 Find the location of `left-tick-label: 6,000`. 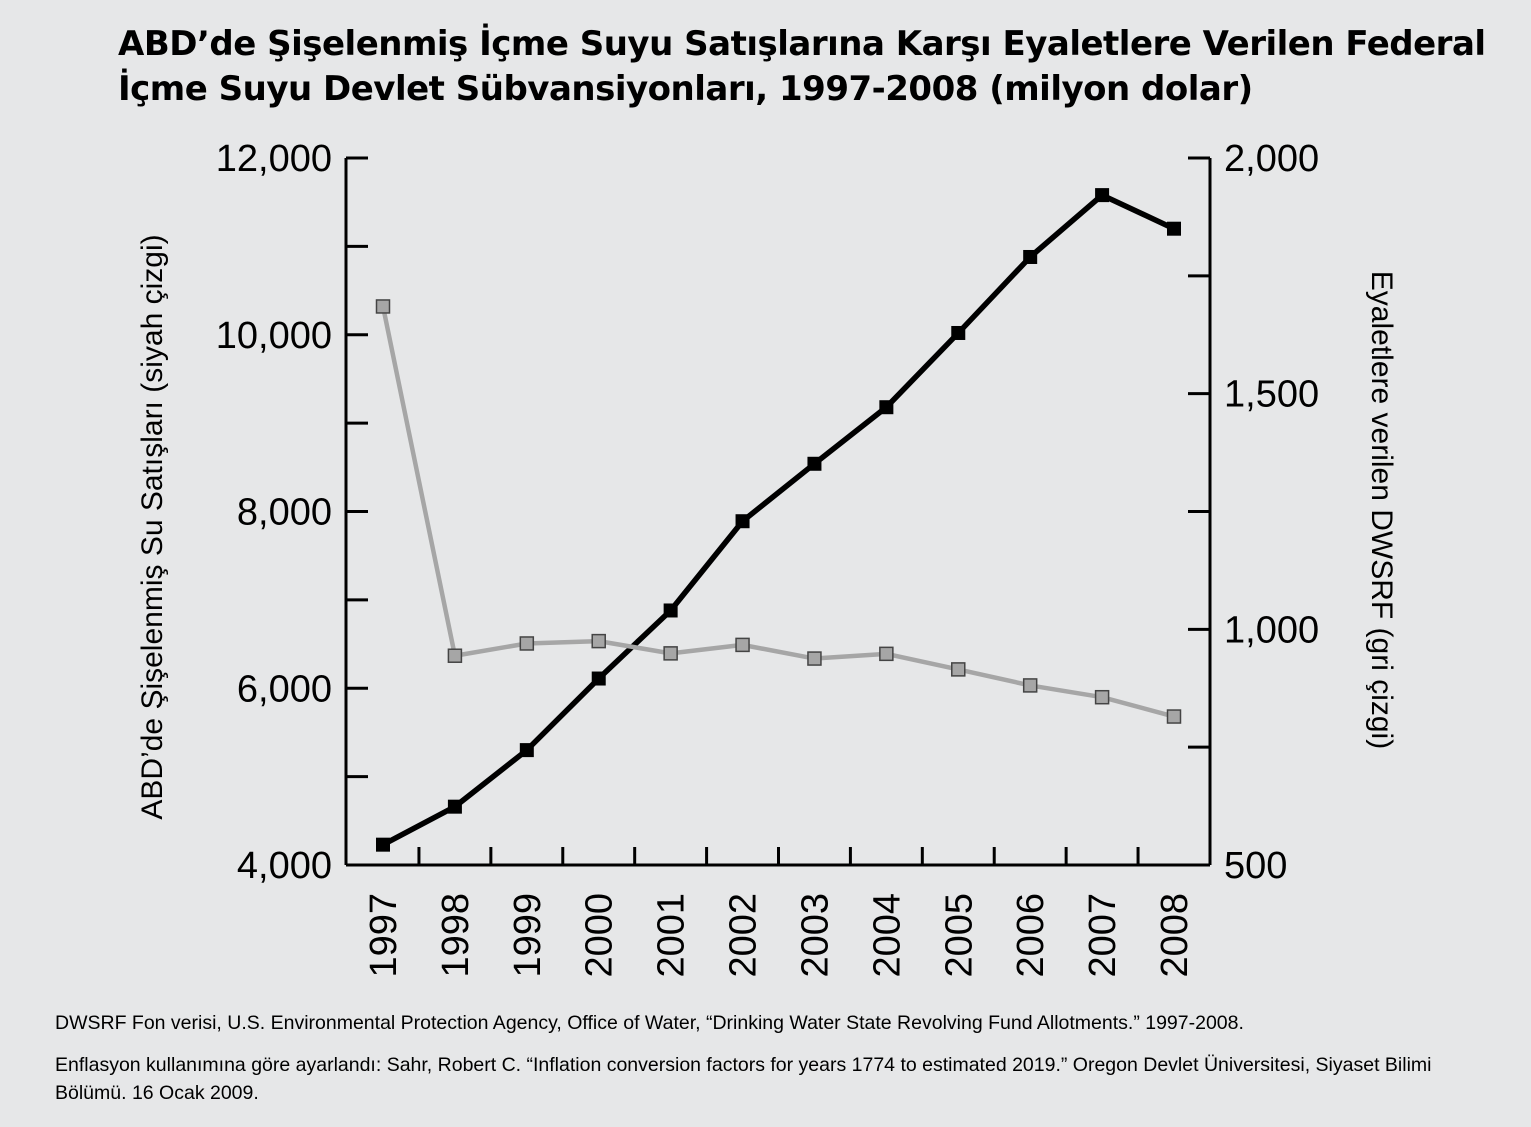

left-tick-label: 6,000 is located at coordinates (284, 689).